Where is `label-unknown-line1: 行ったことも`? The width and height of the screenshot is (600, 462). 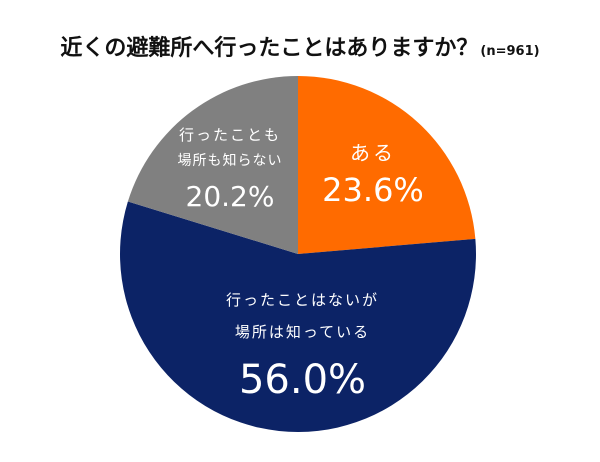 label-unknown-line1: 行ったことも is located at coordinates (229, 135).